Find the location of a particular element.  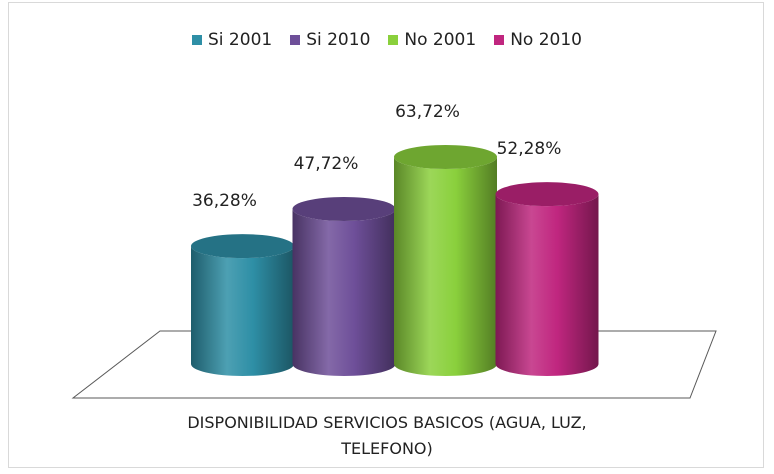

bar-cap-no-2001 is located at coordinates (445, 157).